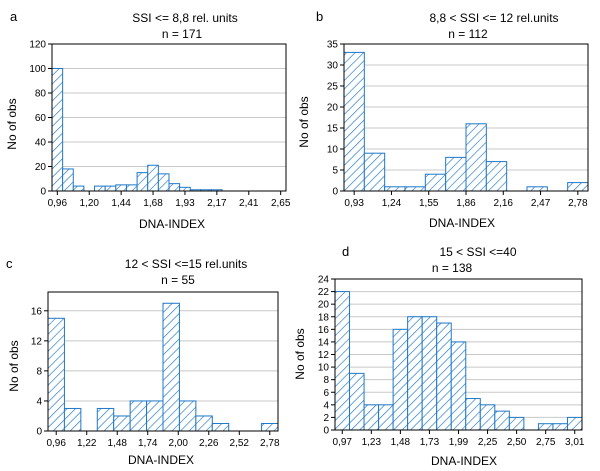 This screenshot has height=471, width=600. What do you see at coordinates (459, 442) in the screenshot?
I see `x-tick-label: 1,99` at bounding box center [459, 442].